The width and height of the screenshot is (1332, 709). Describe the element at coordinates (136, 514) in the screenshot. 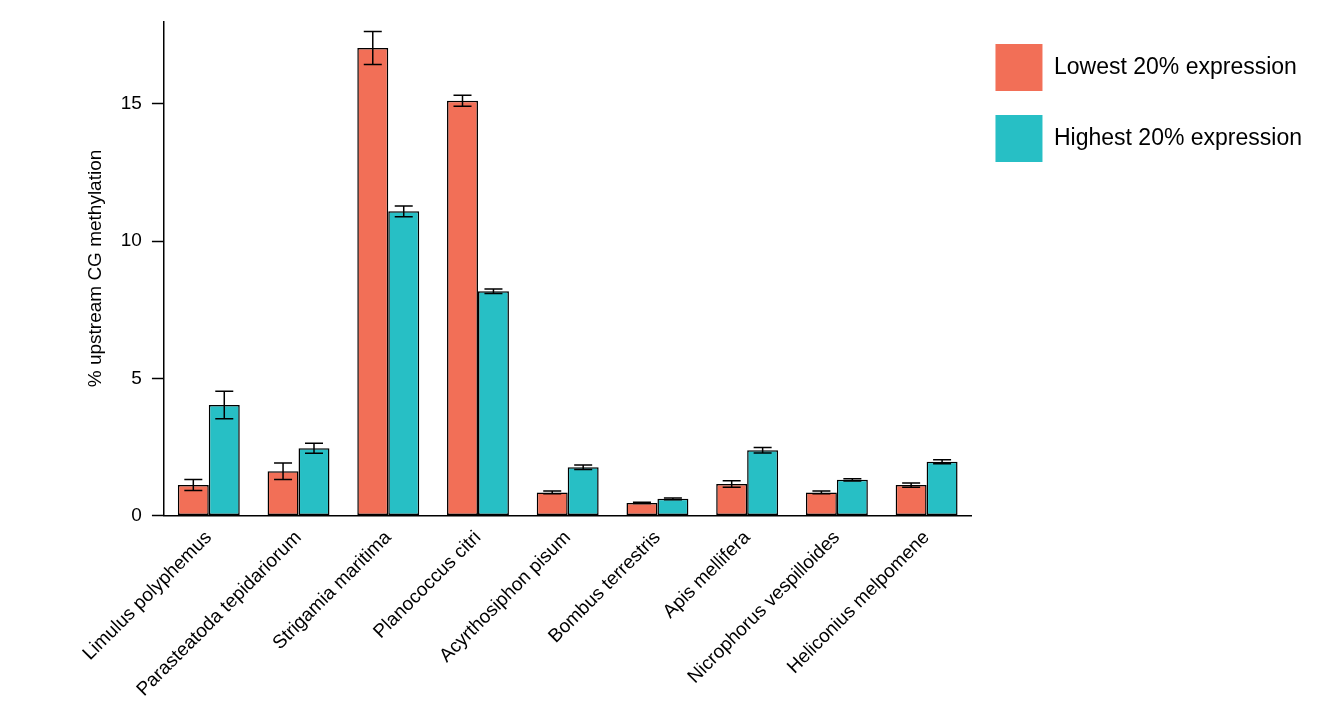

I see `y-tick-label: 0` at that location.